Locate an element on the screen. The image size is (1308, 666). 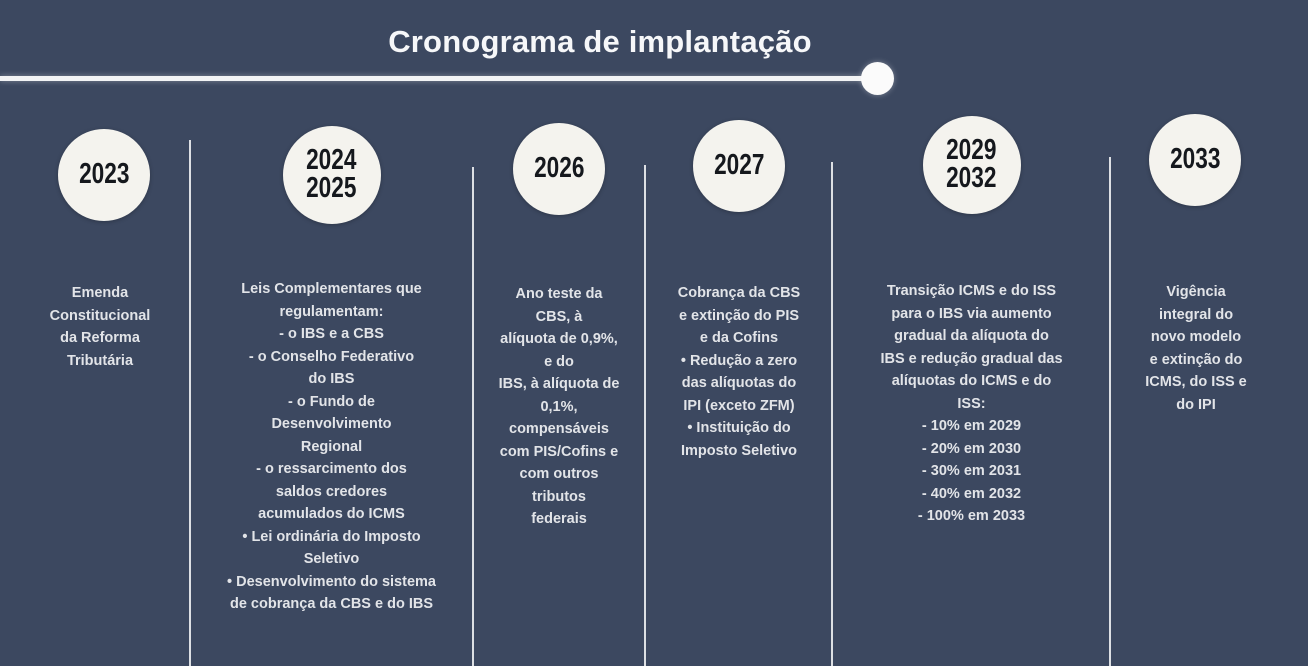
year-badge: 2023 is located at coordinates (104, 175).